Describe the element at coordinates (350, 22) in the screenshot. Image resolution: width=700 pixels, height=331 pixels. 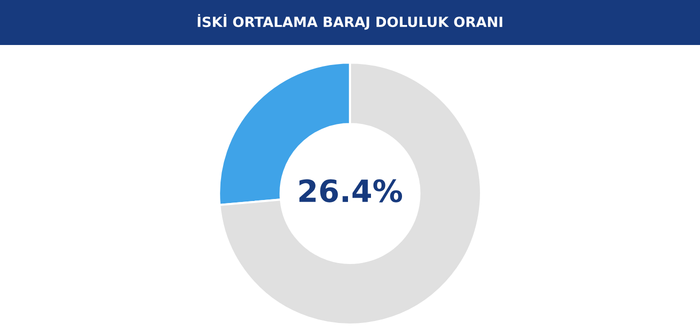
I see `chart-title: İSKİ ORTALAMA BARAJ DOLULUK ORANI` at that location.